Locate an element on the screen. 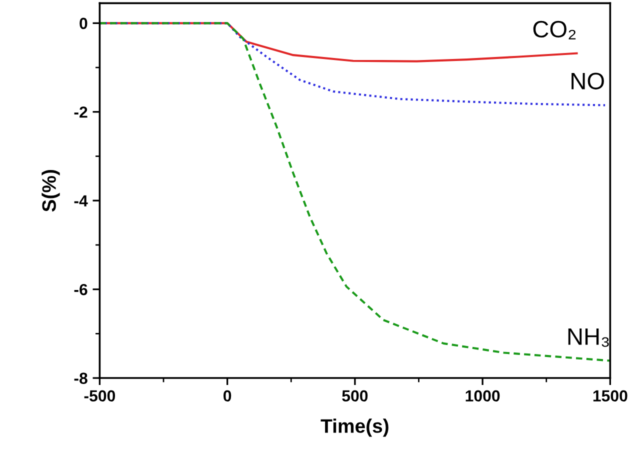 Image resolution: width=631 pixels, height=456 pixels. series-label: CO₂ is located at coordinates (554, 30).